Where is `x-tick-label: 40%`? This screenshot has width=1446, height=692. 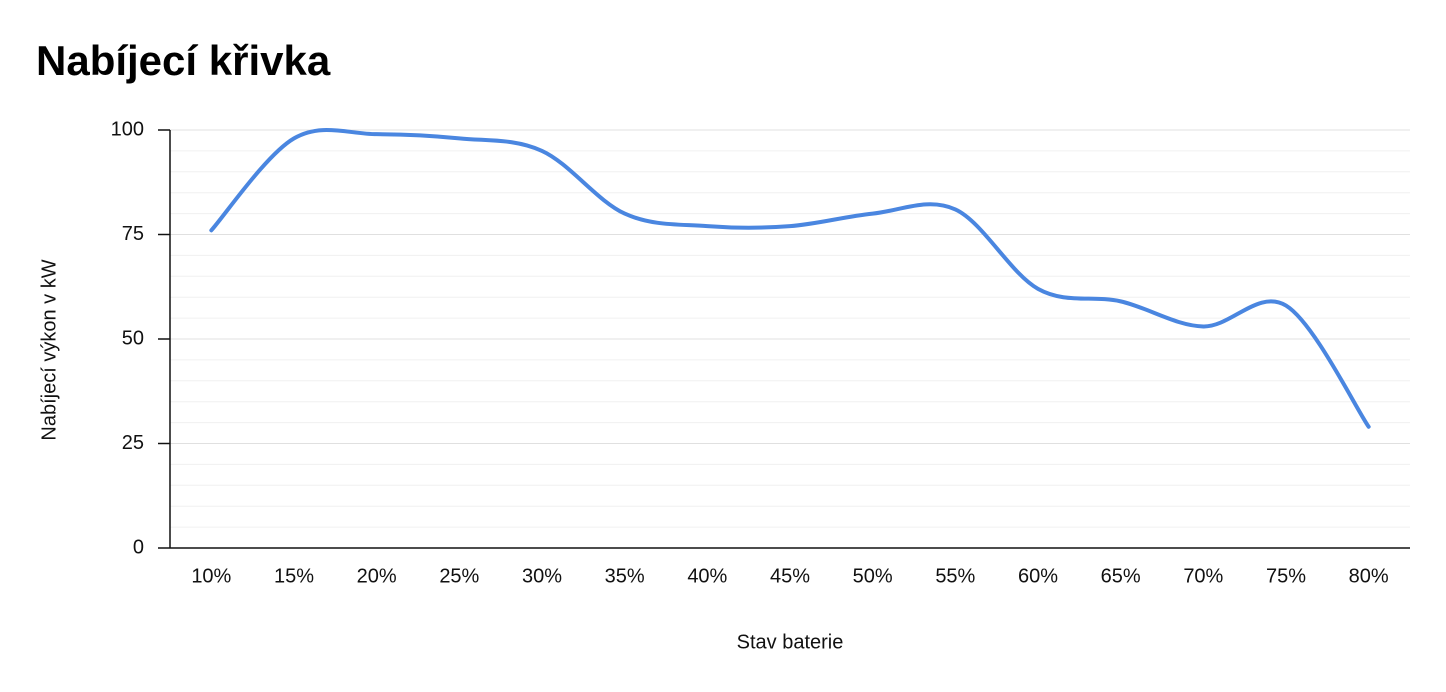
x-tick-label: 40% is located at coordinates (707, 576).